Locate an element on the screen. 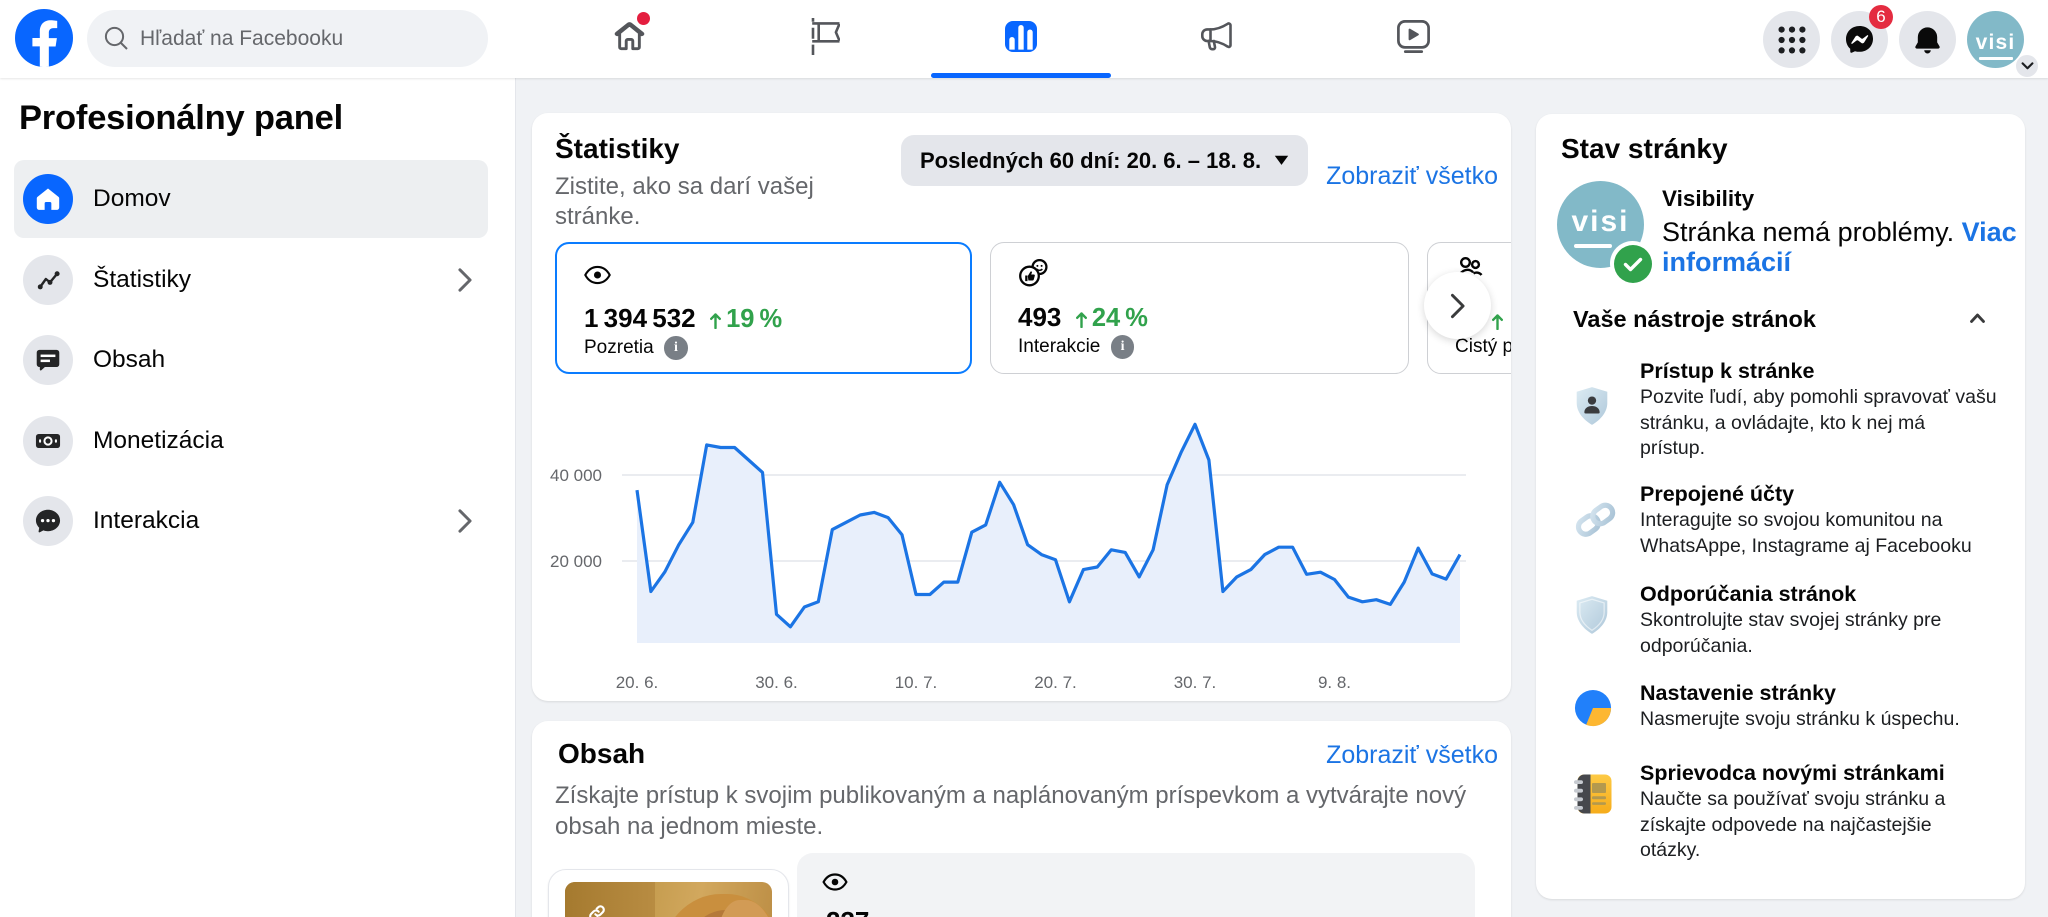 The height and width of the screenshot is (917, 2048). svg-text: 20 000 is located at coordinates (576, 561).